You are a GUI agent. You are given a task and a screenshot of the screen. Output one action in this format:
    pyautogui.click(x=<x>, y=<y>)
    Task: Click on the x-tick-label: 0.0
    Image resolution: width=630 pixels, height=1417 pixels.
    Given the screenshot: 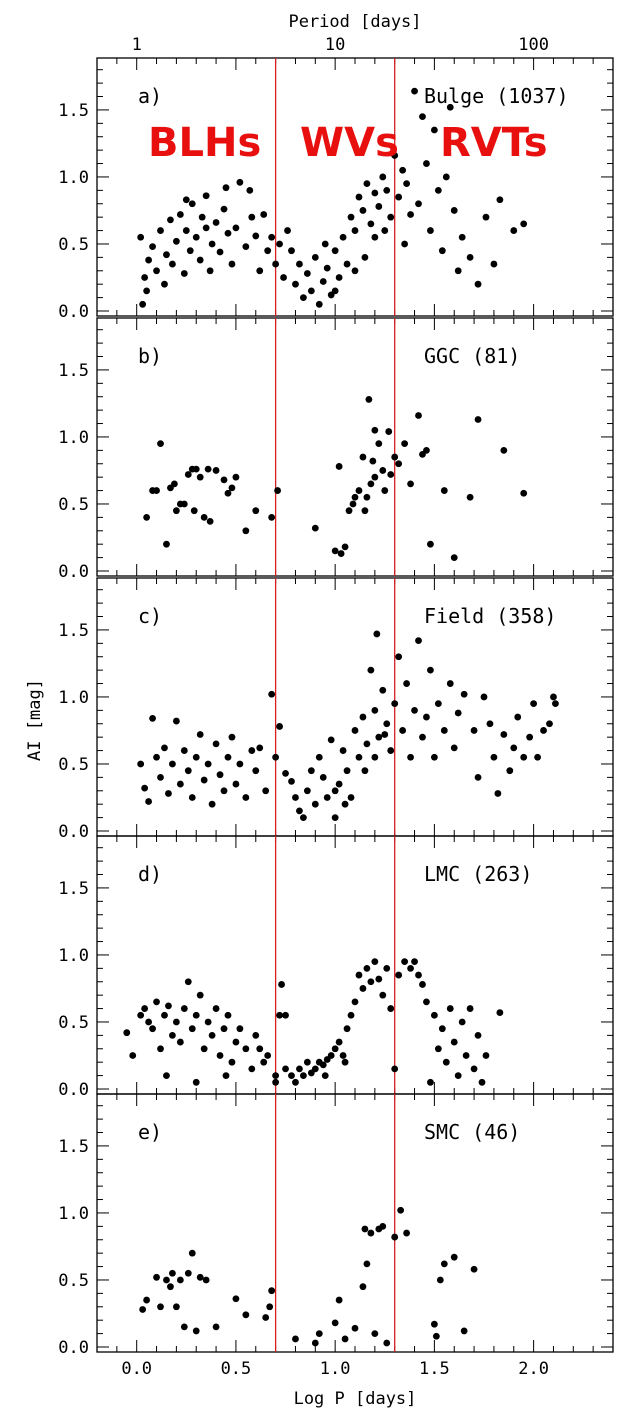 What is the action you would take?
    pyautogui.click(x=136, y=1369)
    